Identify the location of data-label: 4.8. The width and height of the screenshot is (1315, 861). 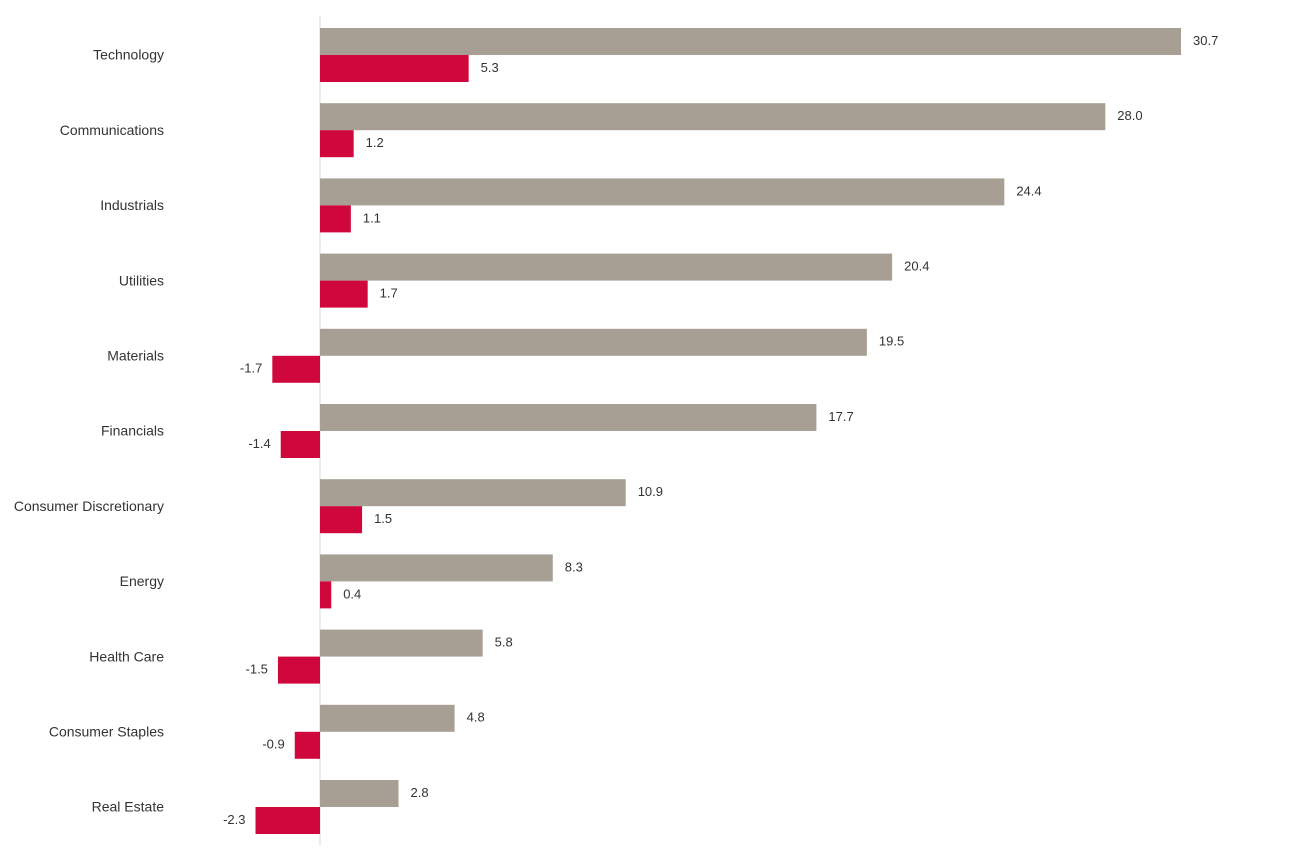
(476, 717).